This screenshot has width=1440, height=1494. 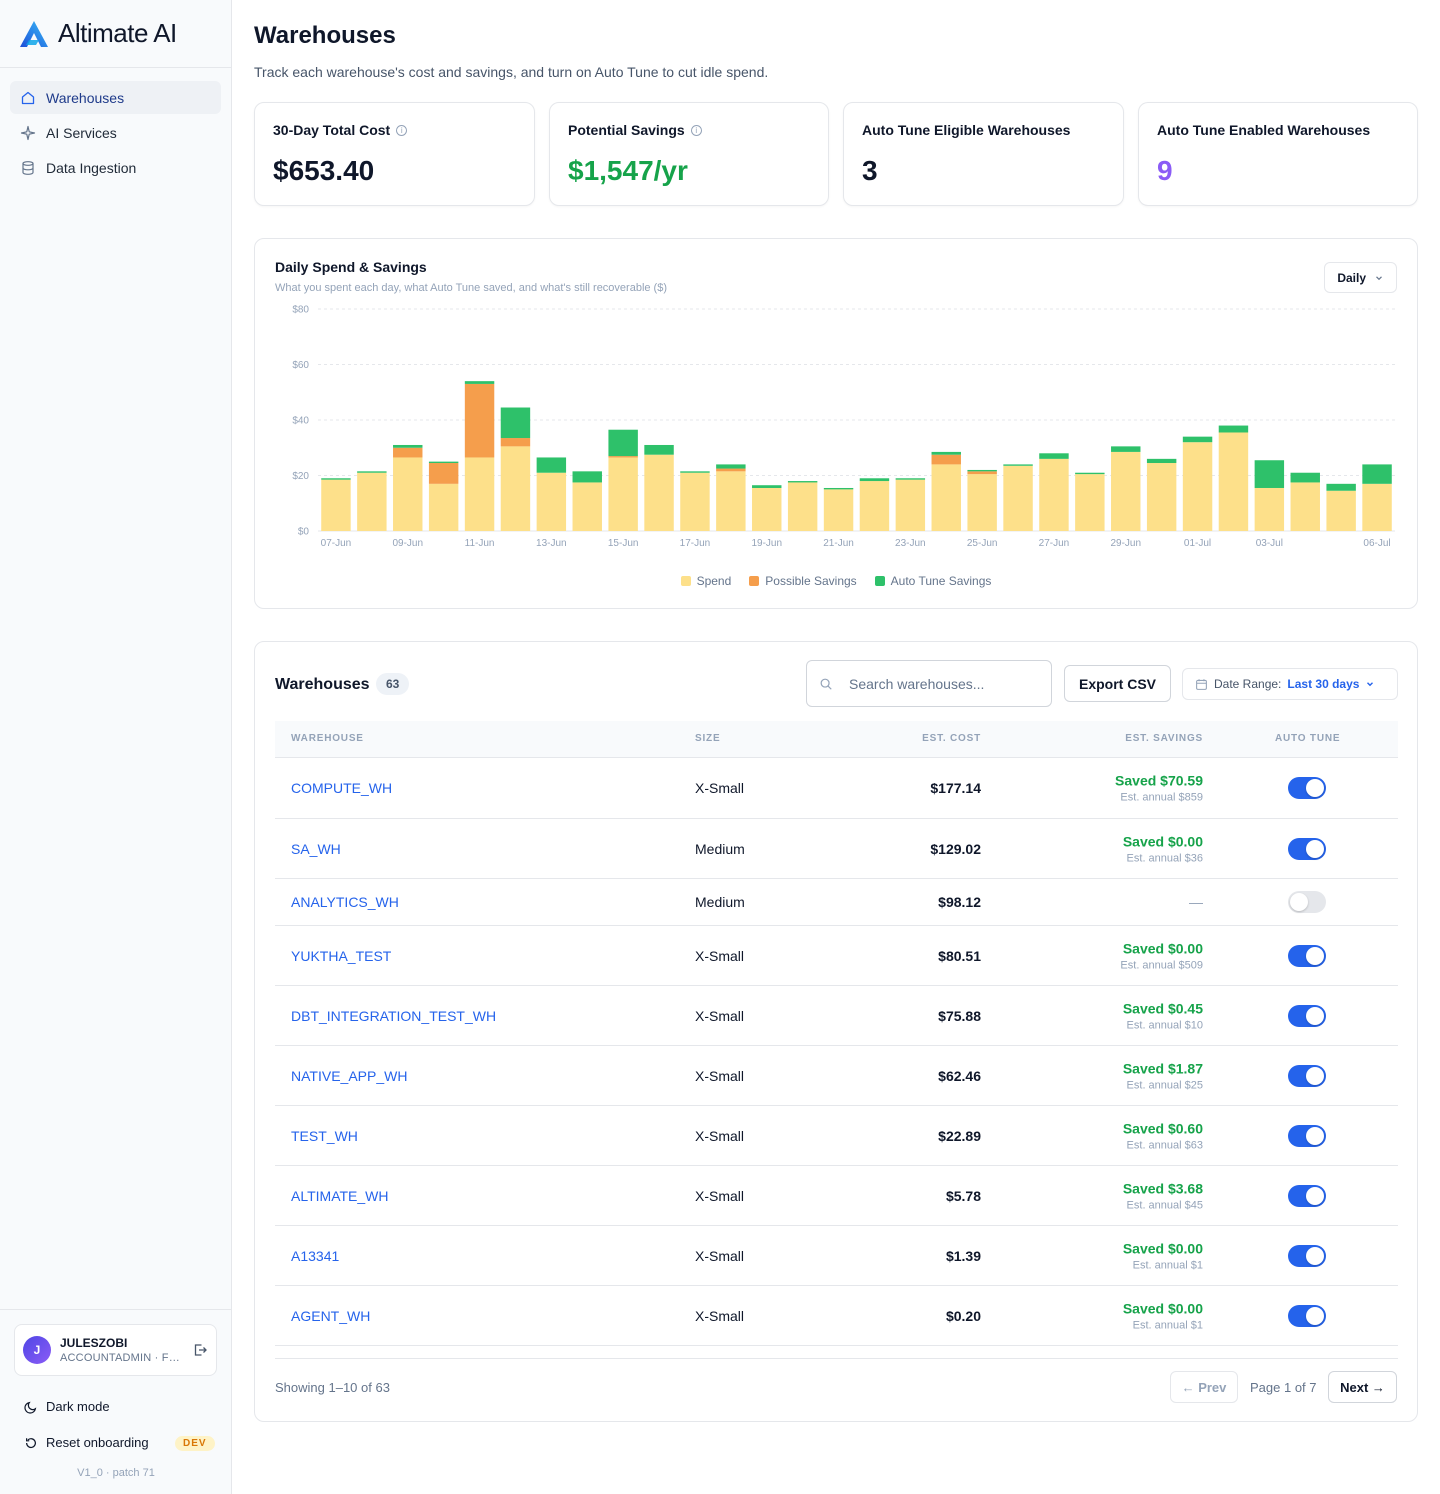 What do you see at coordinates (327, 738) in the screenshot?
I see `column-header-warehouse: WAREHOUSE` at bounding box center [327, 738].